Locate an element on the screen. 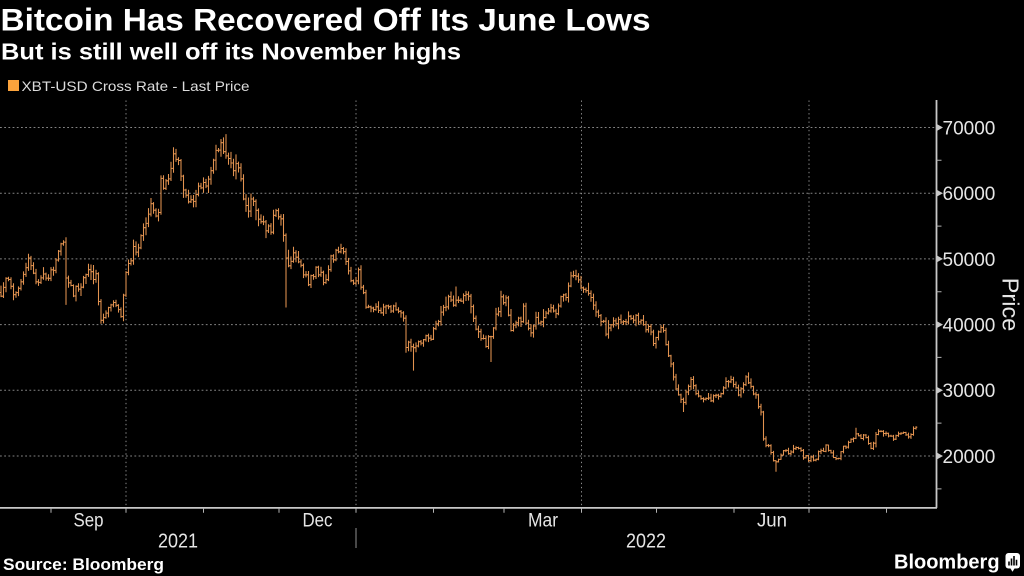  svg-text:But is still well off its Nove: But is still well off its November highs is located at coordinates (231, 51).